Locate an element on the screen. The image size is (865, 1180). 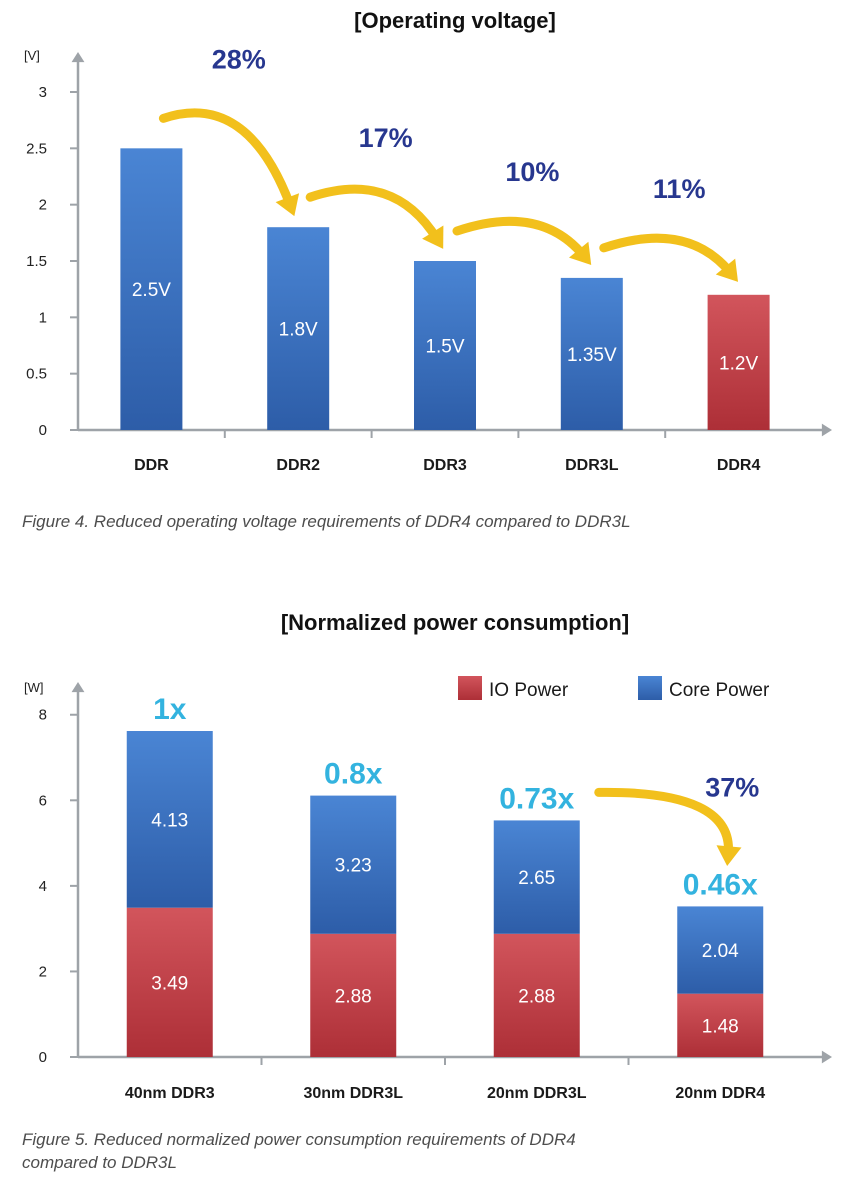
power-category-label: 20nm DDR4 is located at coordinates (720, 1093).